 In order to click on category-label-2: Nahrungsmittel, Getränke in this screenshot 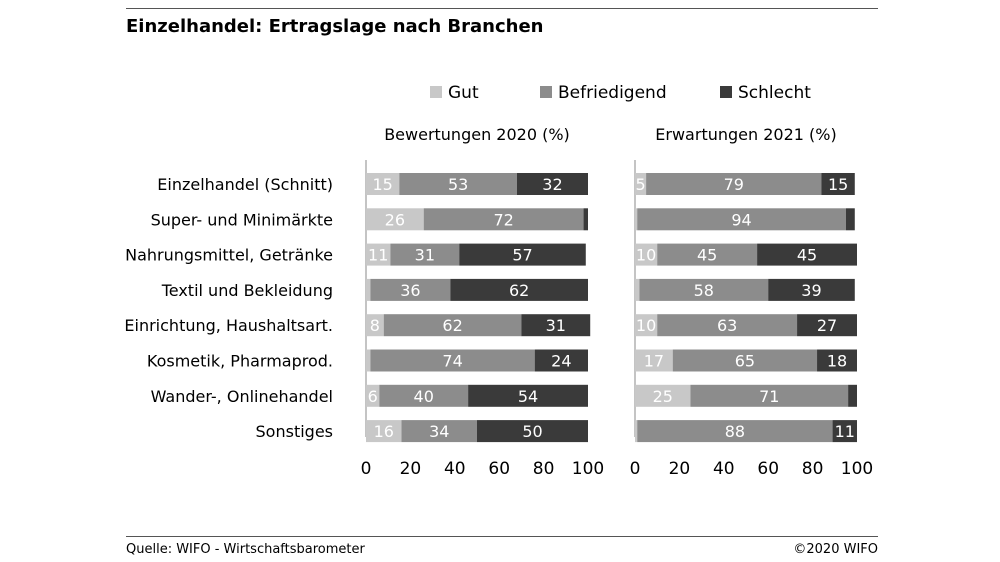, I will do `click(229, 255)`.